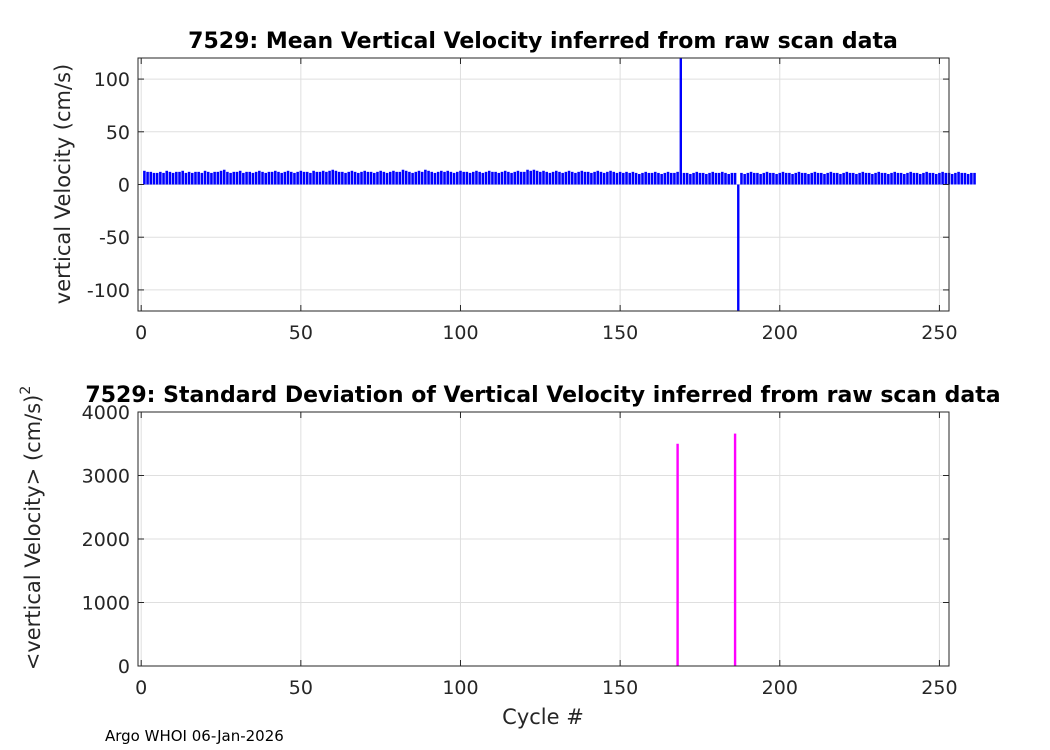 The height and width of the screenshot is (750, 1050). I want to click on mean-velocity-xtick-label: 150, so click(620, 333).